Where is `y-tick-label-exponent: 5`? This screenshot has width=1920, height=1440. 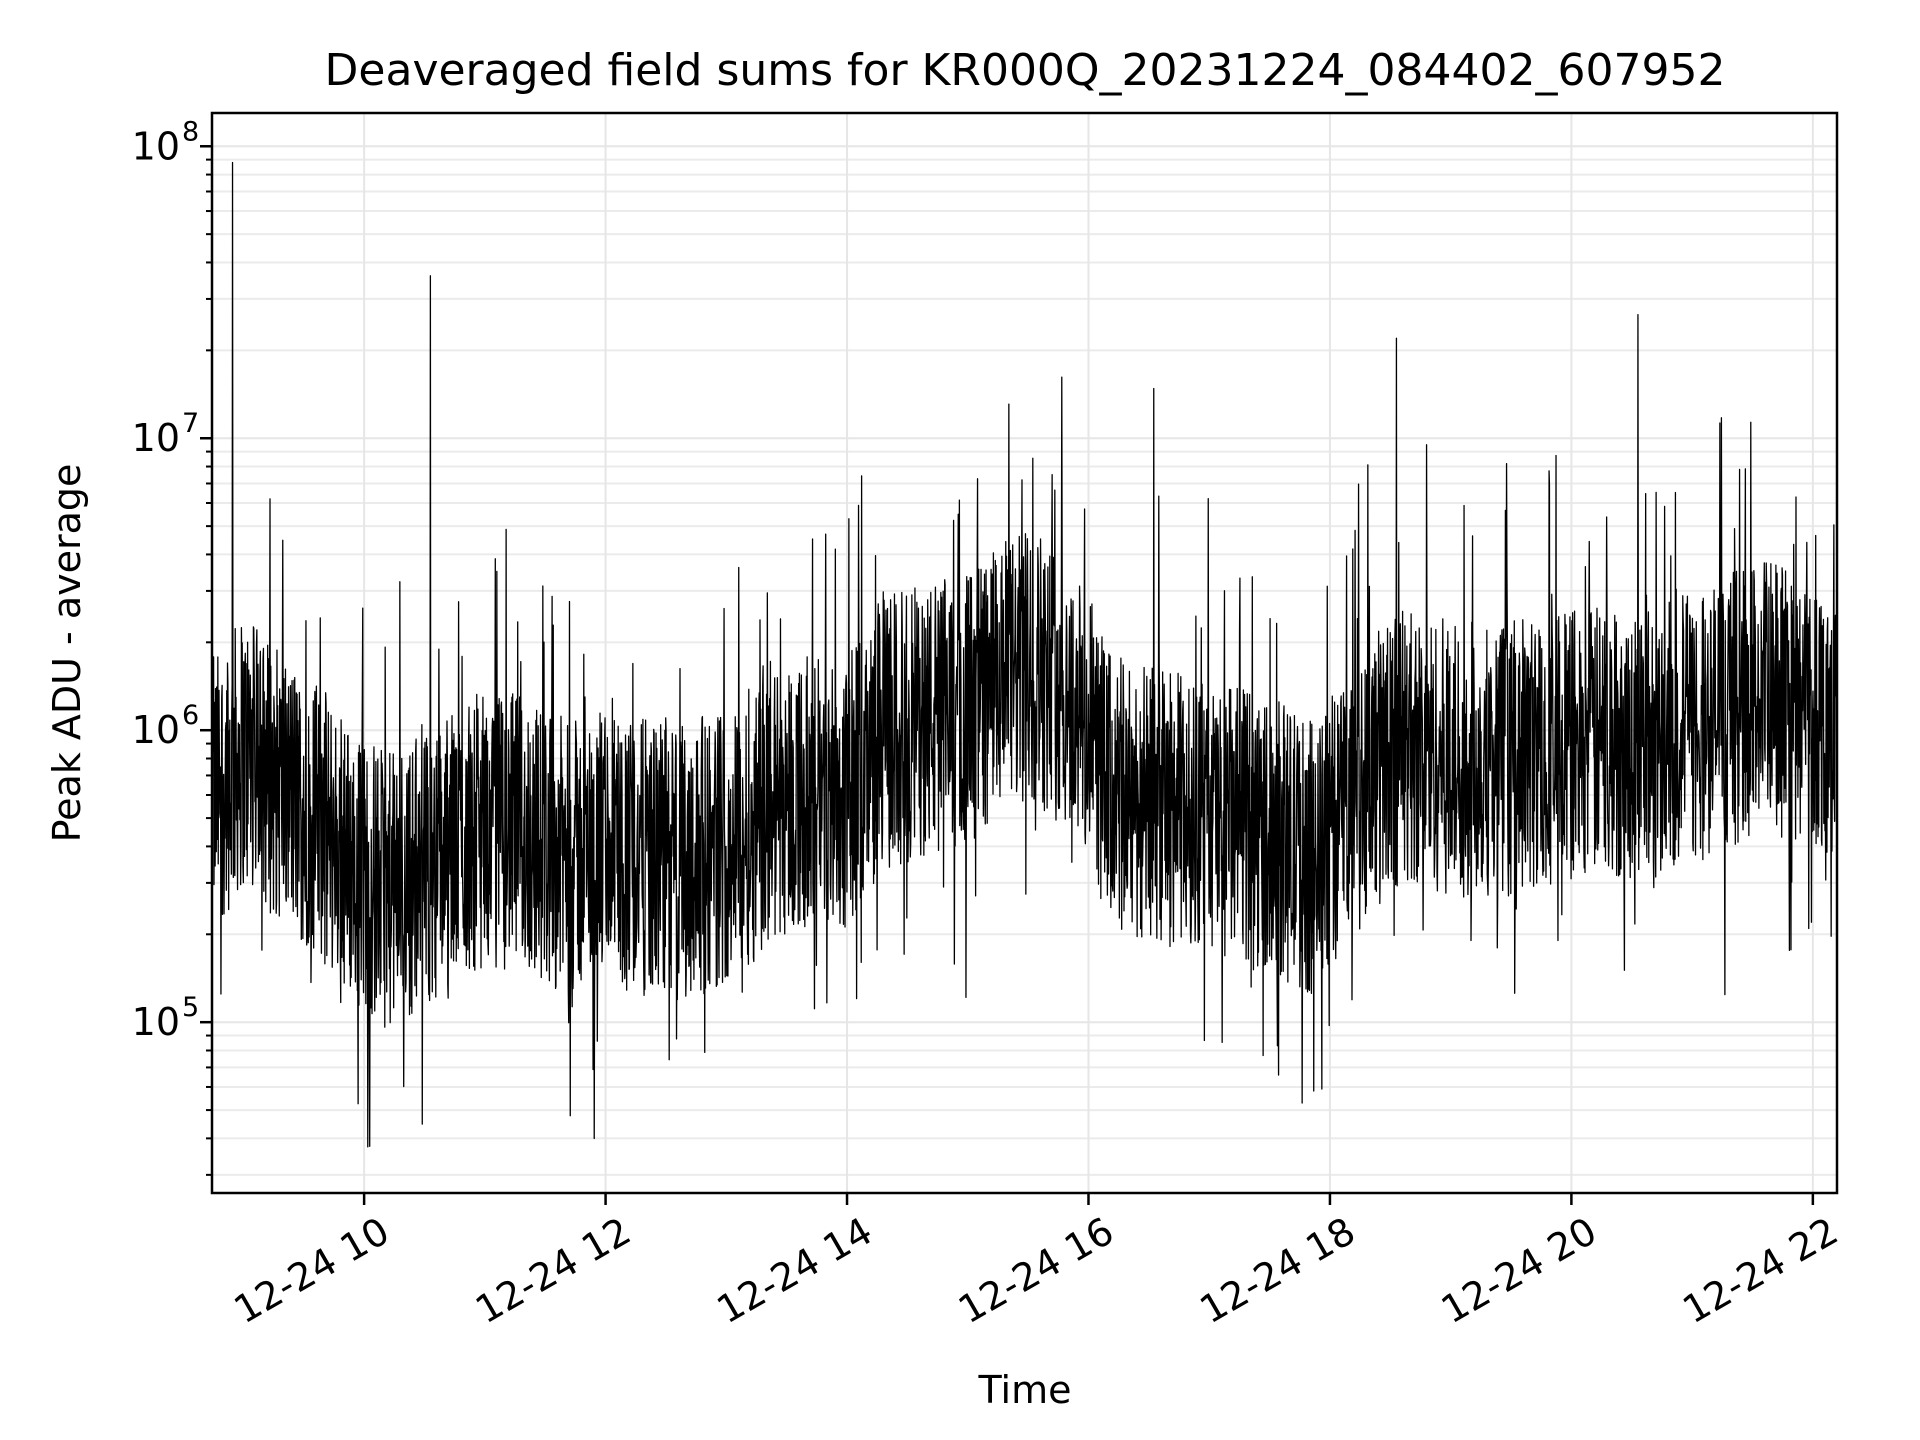
y-tick-label-exponent: 5 is located at coordinates (190, 1007).